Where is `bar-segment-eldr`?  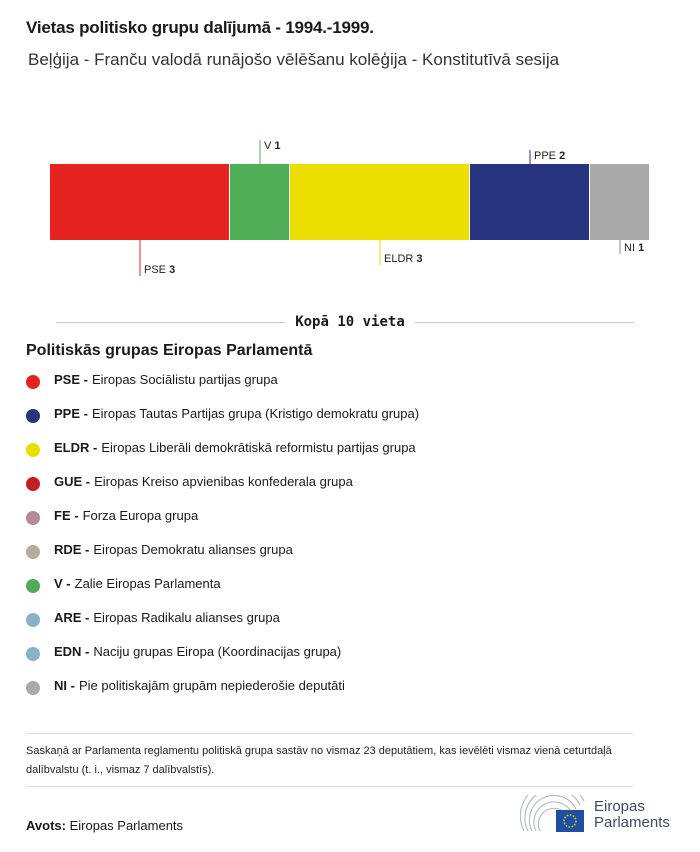
bar-segment-eldr is located at coordinates (379, 202).